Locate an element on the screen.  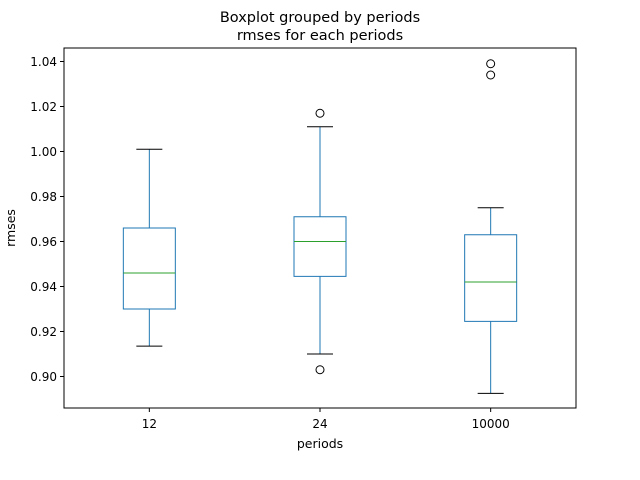
y-tick-label: 0.92 is located at coordinates (43, 332).